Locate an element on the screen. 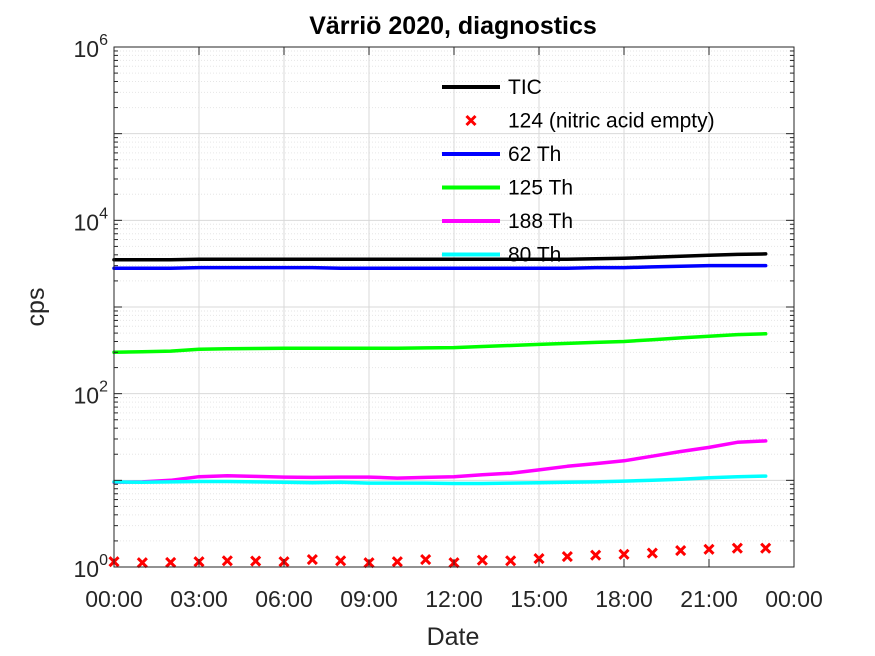 The height and width of the screenshot is (656, 875). legend-label-188-th: 188 Th is located at coordinates (540, 221).